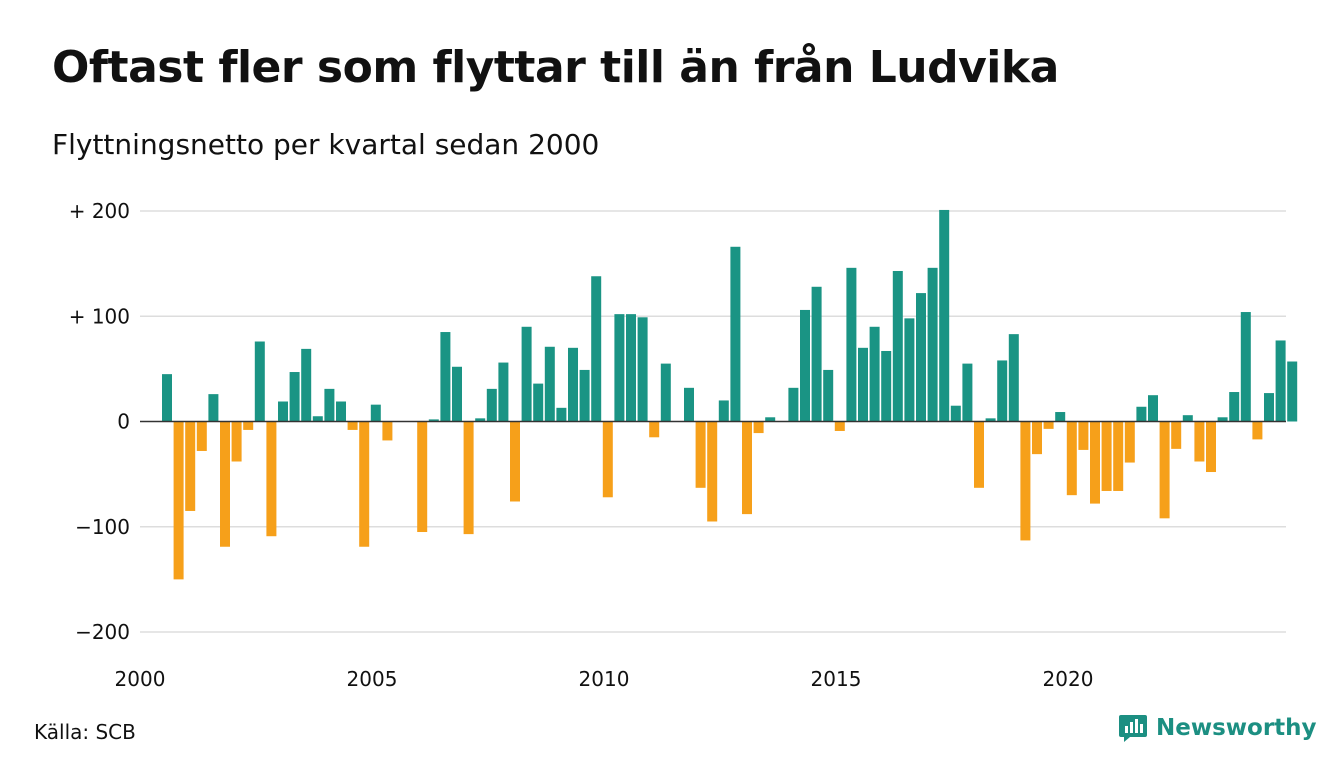 The height and width of the screenshot is (780, 1340). What do you see at coordinates (372, 679) in the screenshot?
I see `x-tick-label: 2005` at bounding box center [372, 679].